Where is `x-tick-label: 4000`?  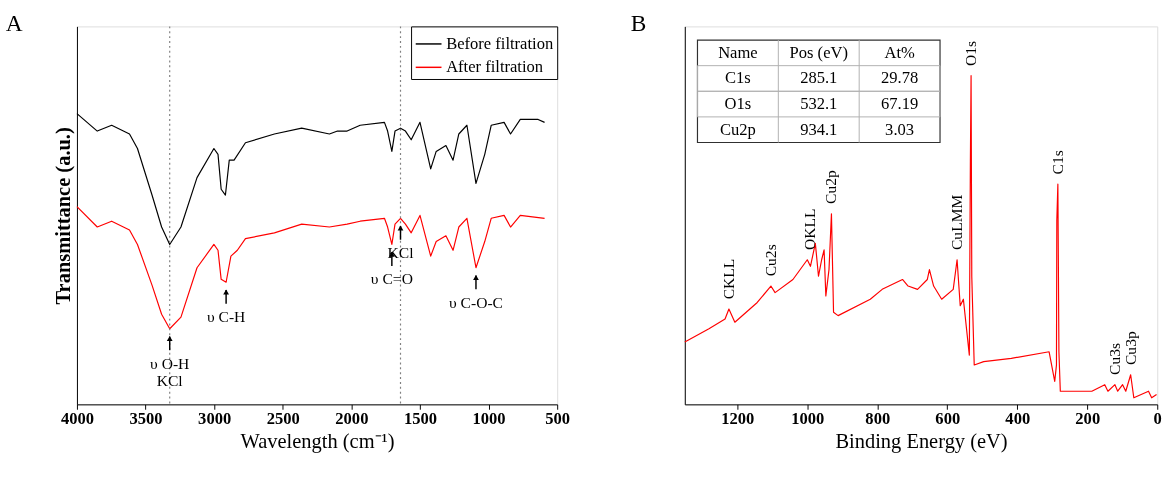 x-tick-label: 4000 is located at coordinates (77, 419).